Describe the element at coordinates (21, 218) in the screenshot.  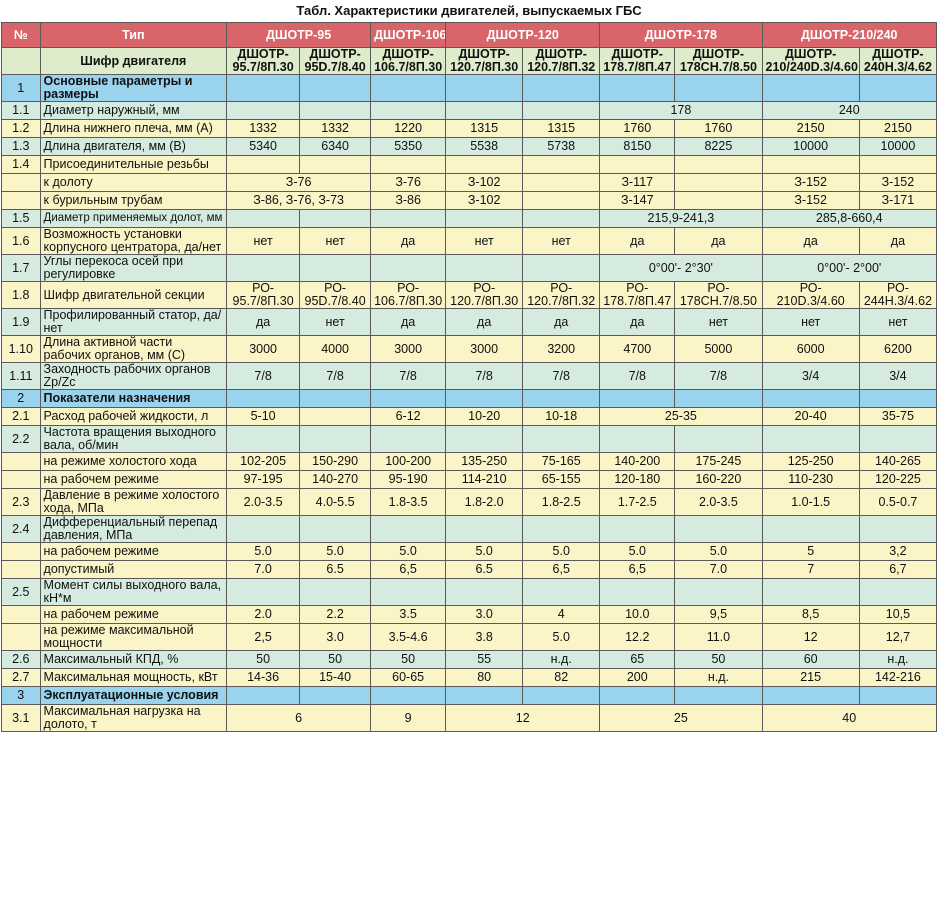
I see `row-number: 1.5` at that location.